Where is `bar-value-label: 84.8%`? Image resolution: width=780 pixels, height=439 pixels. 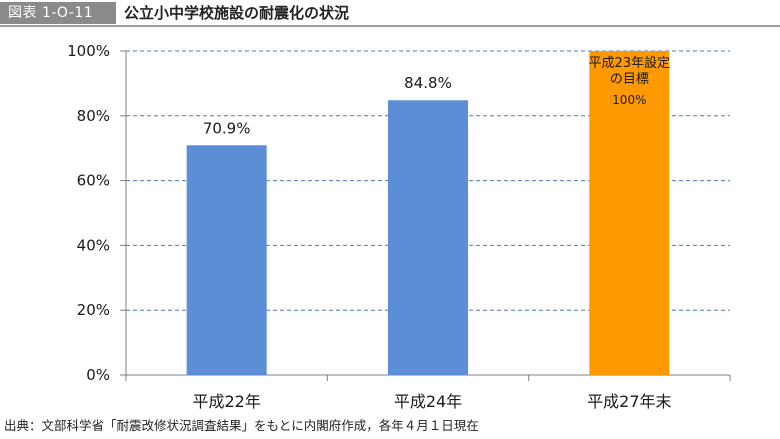 bar-value-label: 84.8% is located at coordinates (428, 83).